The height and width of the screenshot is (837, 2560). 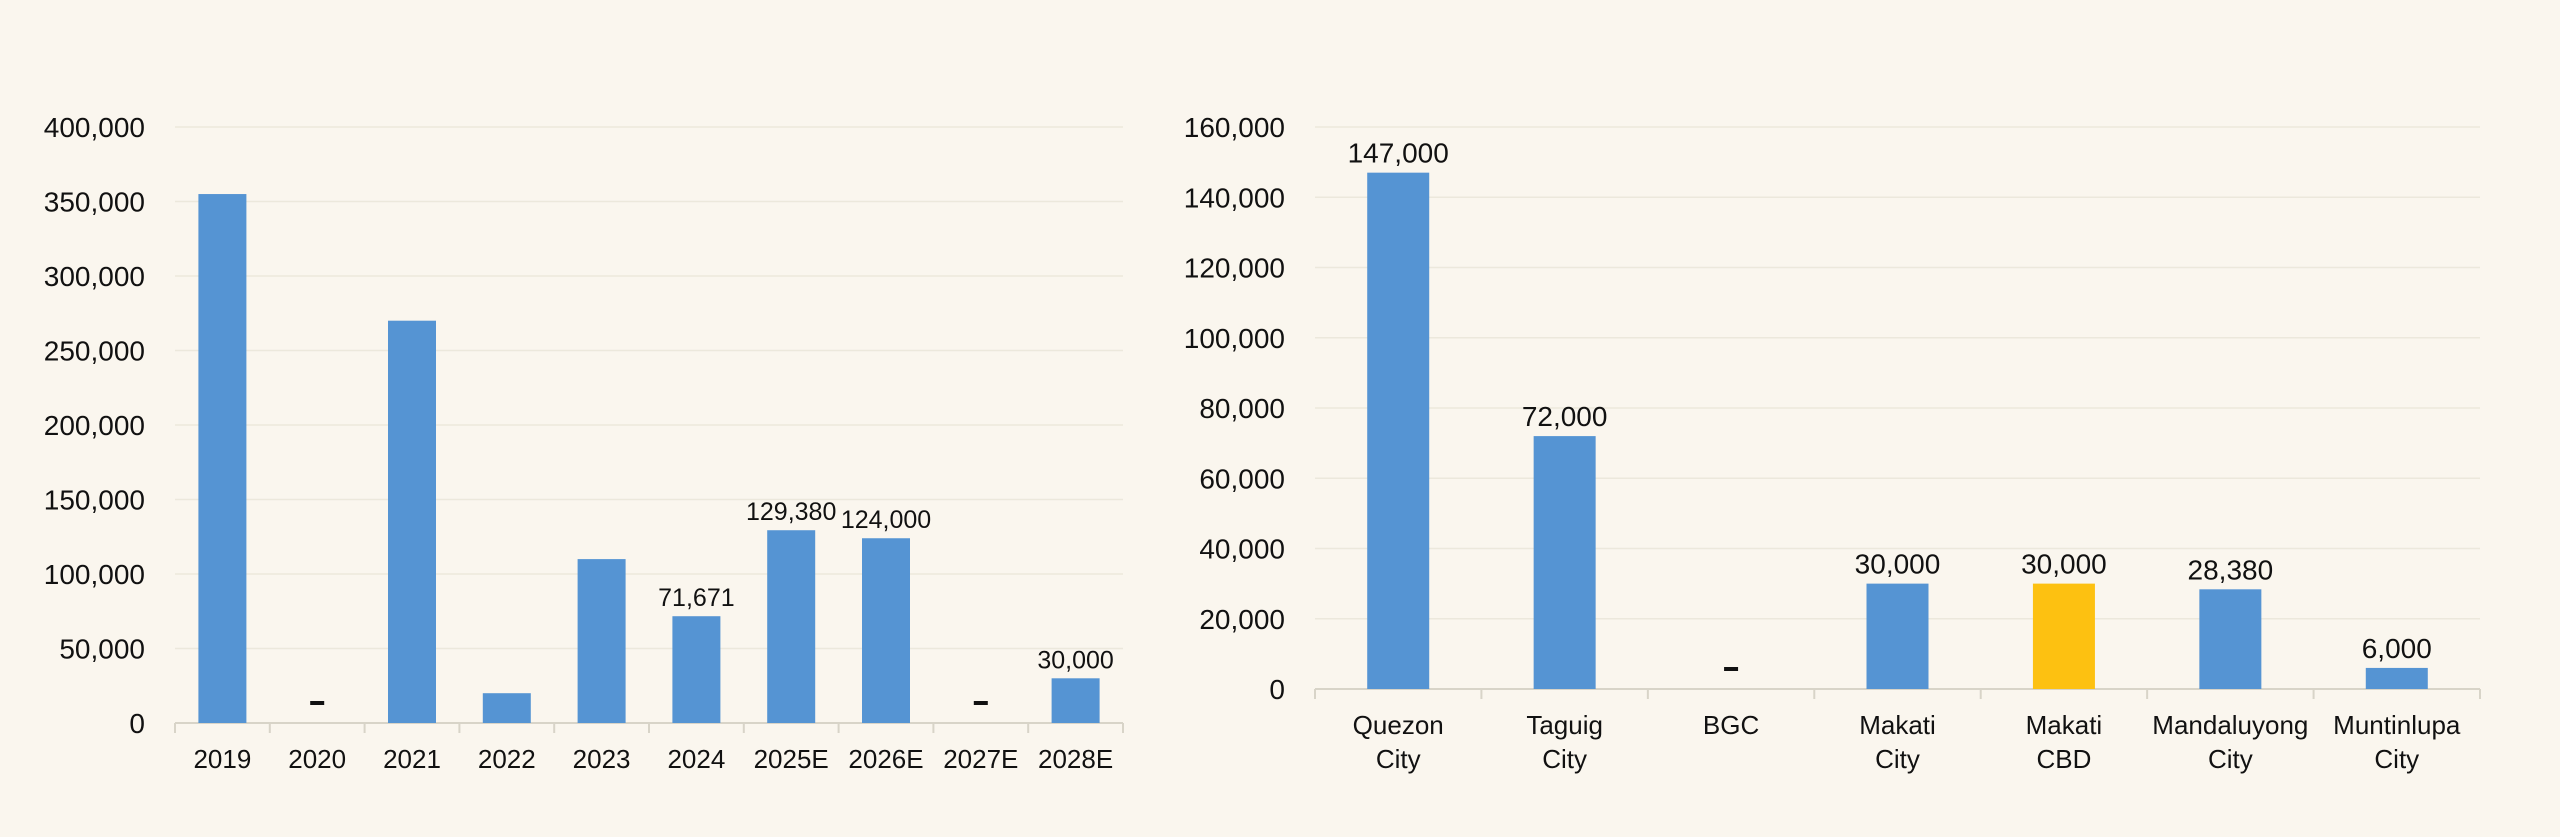 I want to click on data-label: 71,671, so click(x=696, y=598).